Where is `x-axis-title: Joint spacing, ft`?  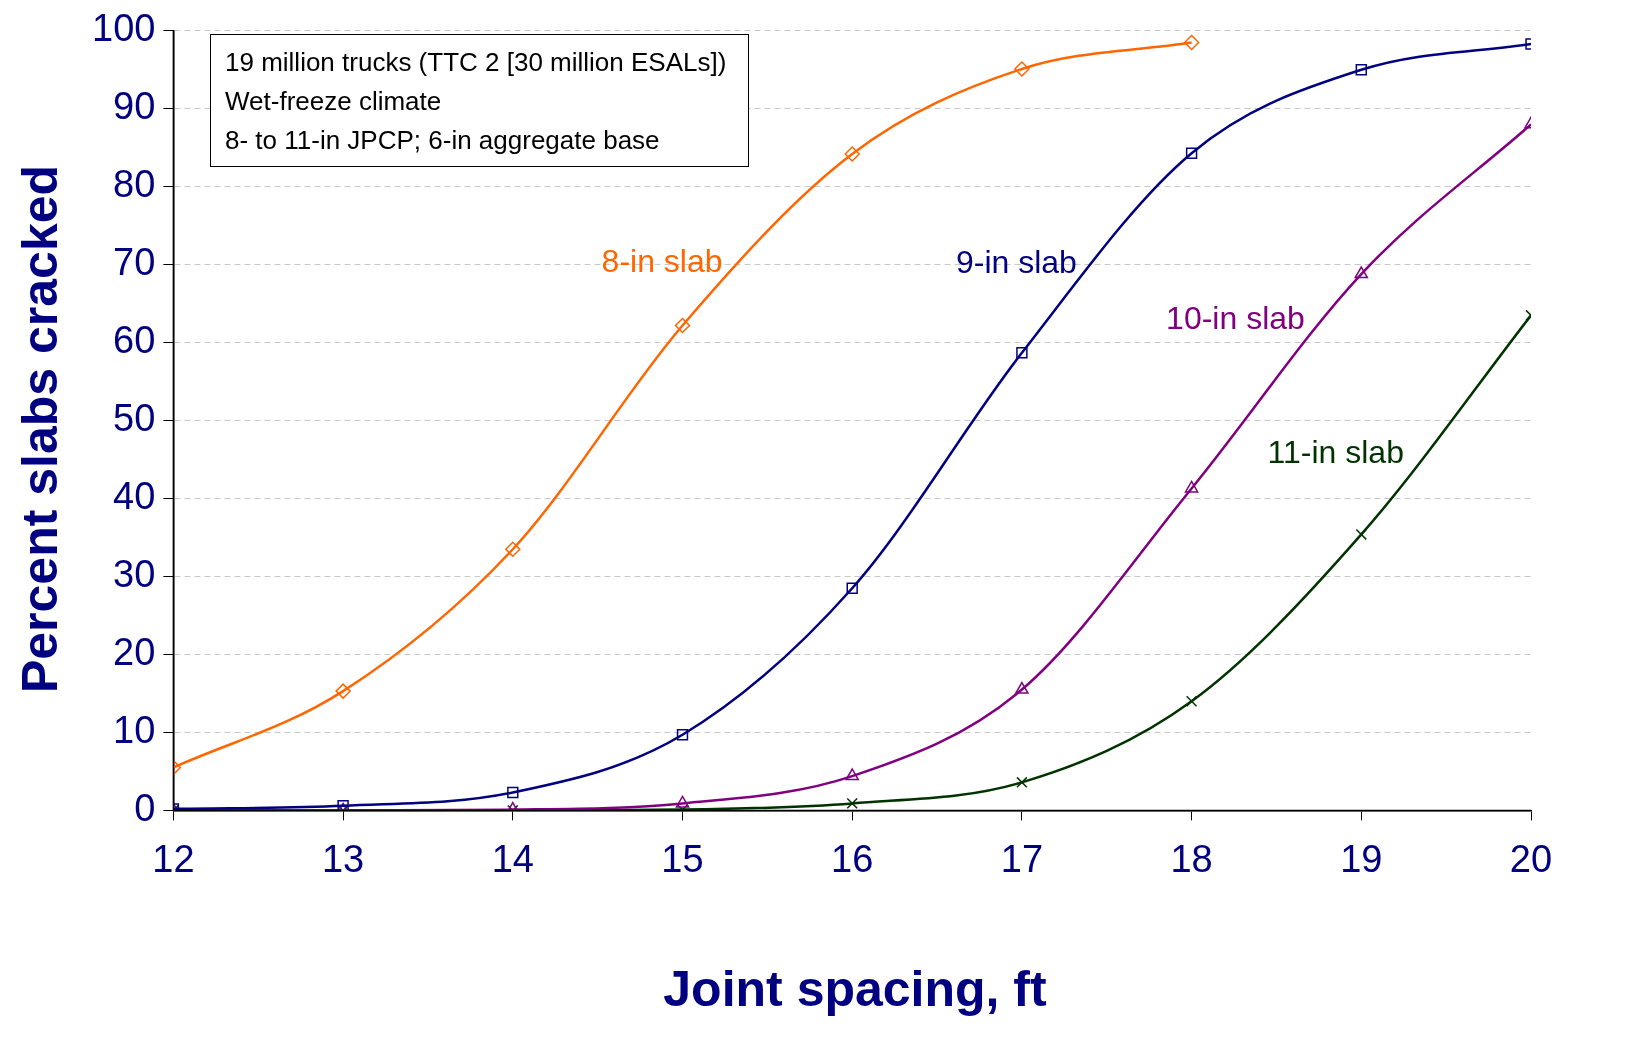 x-axis-title: Joint spacing, ft is located at coordinates (855, 989).